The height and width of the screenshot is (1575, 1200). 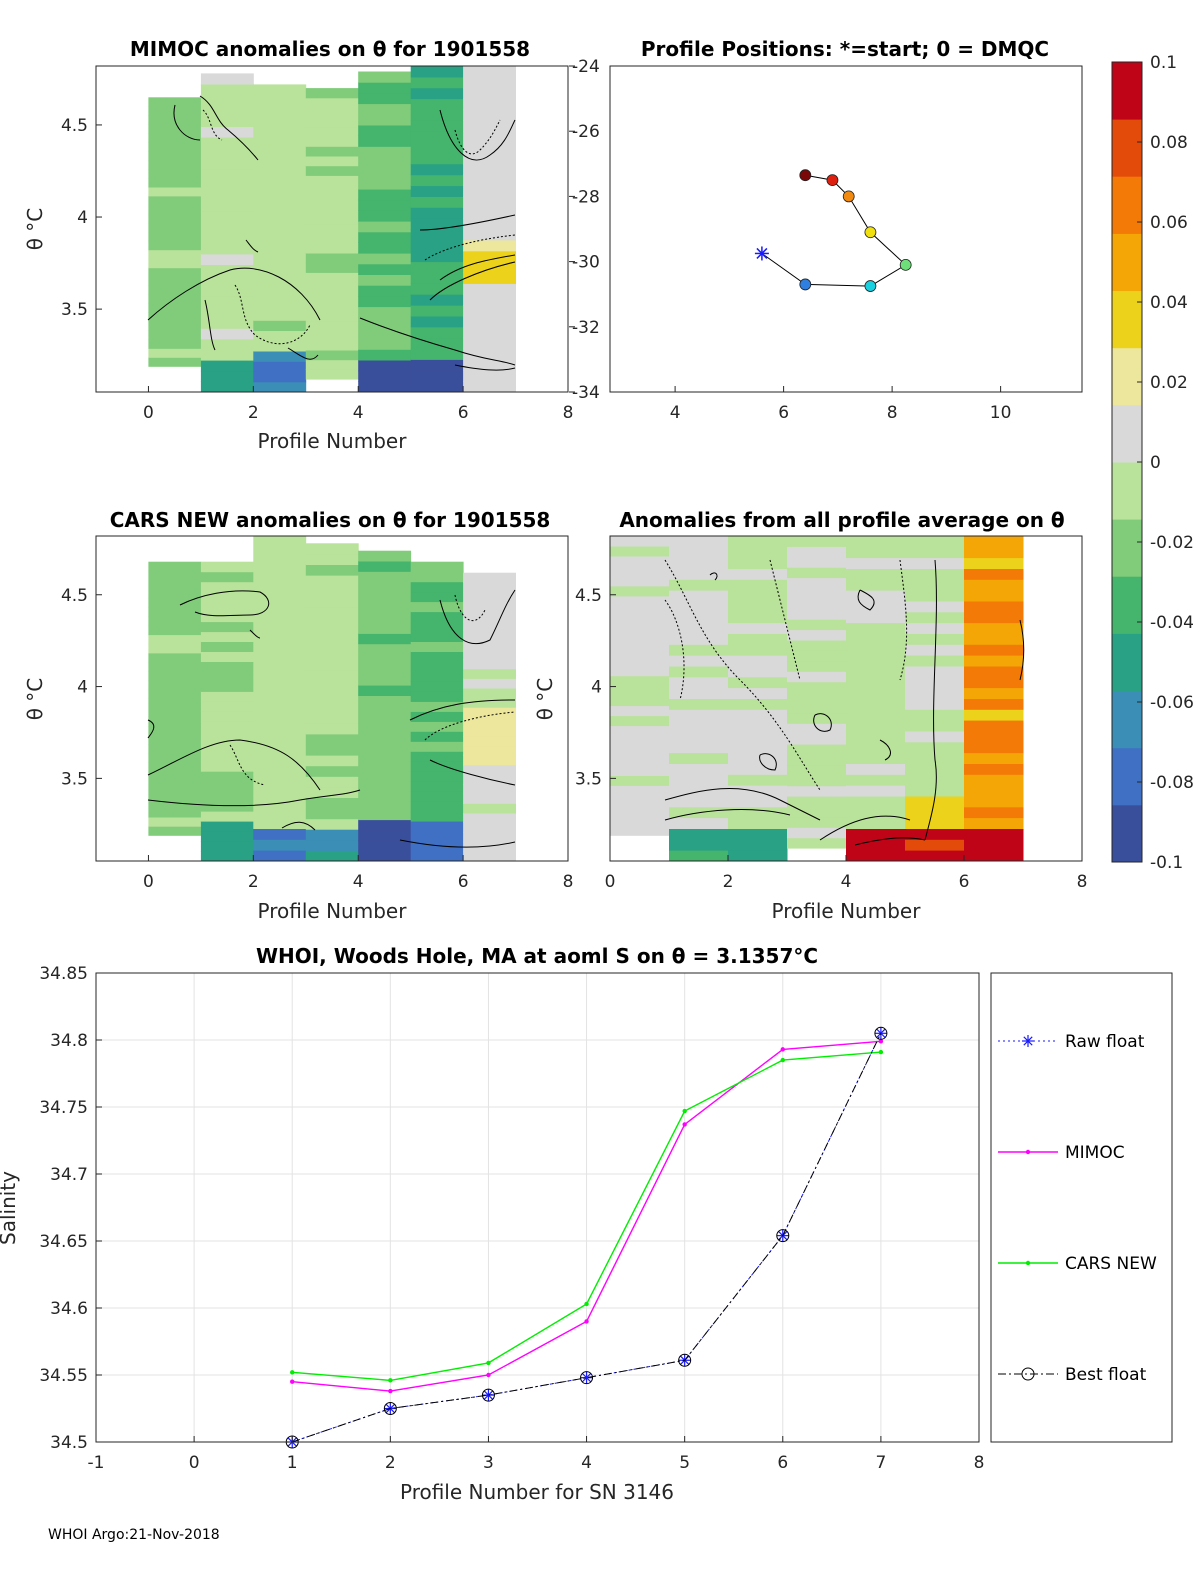 What do you see at coordinates (63, 1242) in the screenshot?
I see `y-tick-label: 34.65` at bounding box center [63, 1242].